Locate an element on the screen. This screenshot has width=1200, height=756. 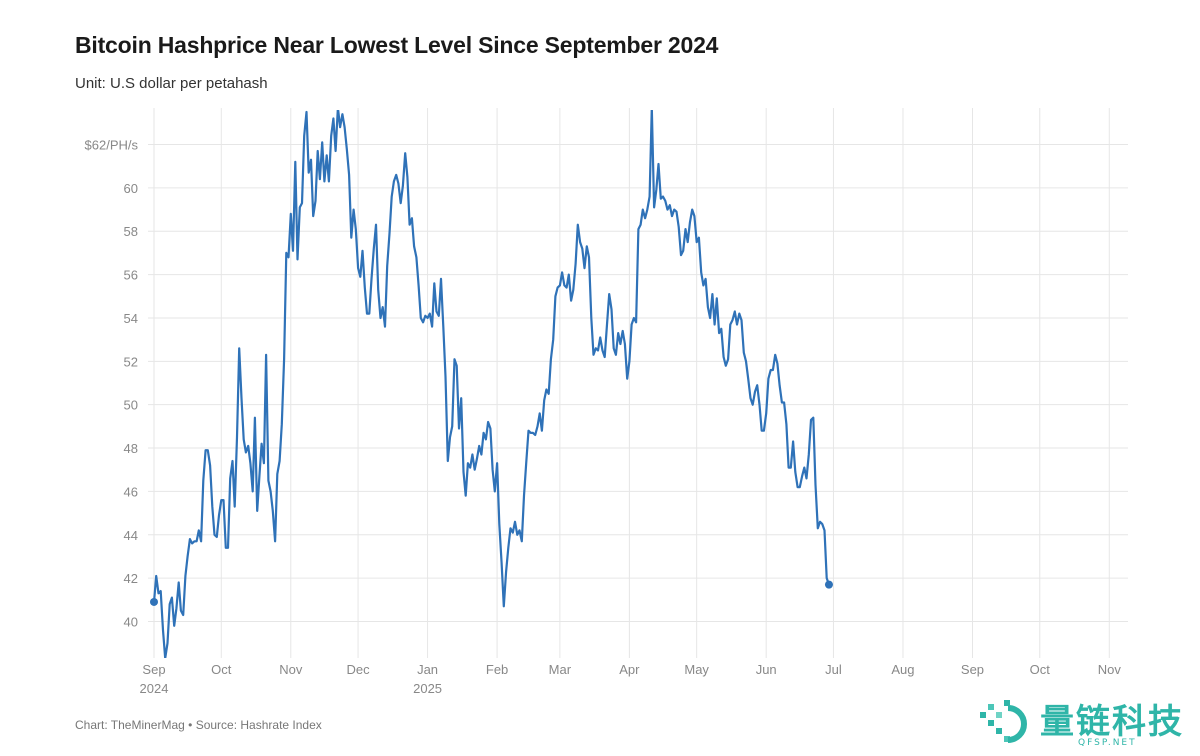
y-tick-label: 58 is located at coordinates (131, 231).